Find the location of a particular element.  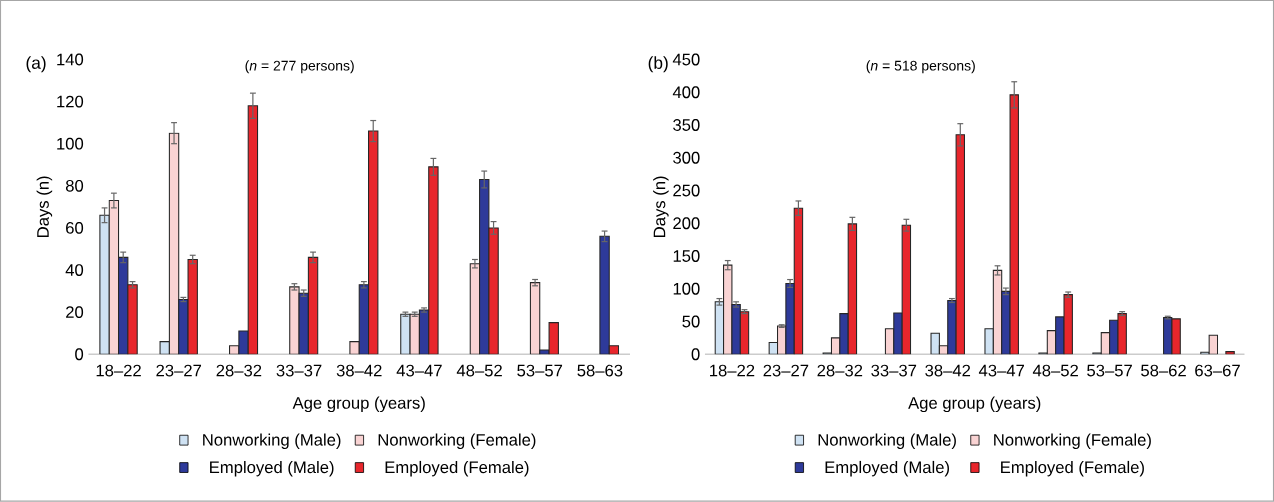

y-tick-label: 60 is located at coordinates (75, 228).